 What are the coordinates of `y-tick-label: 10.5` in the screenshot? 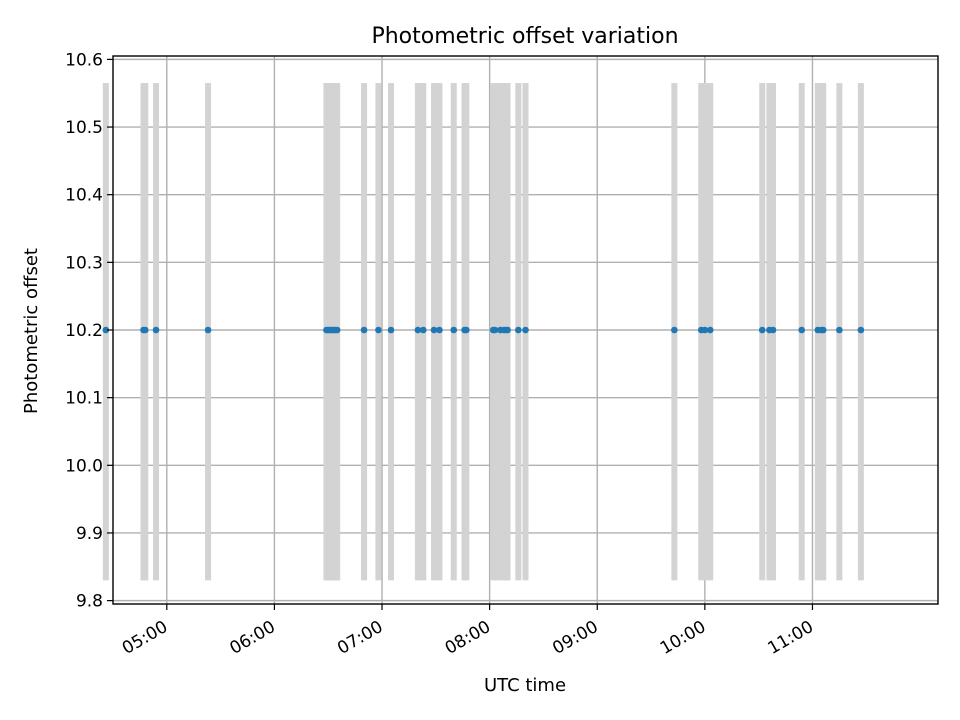 It's located at (84, 128).